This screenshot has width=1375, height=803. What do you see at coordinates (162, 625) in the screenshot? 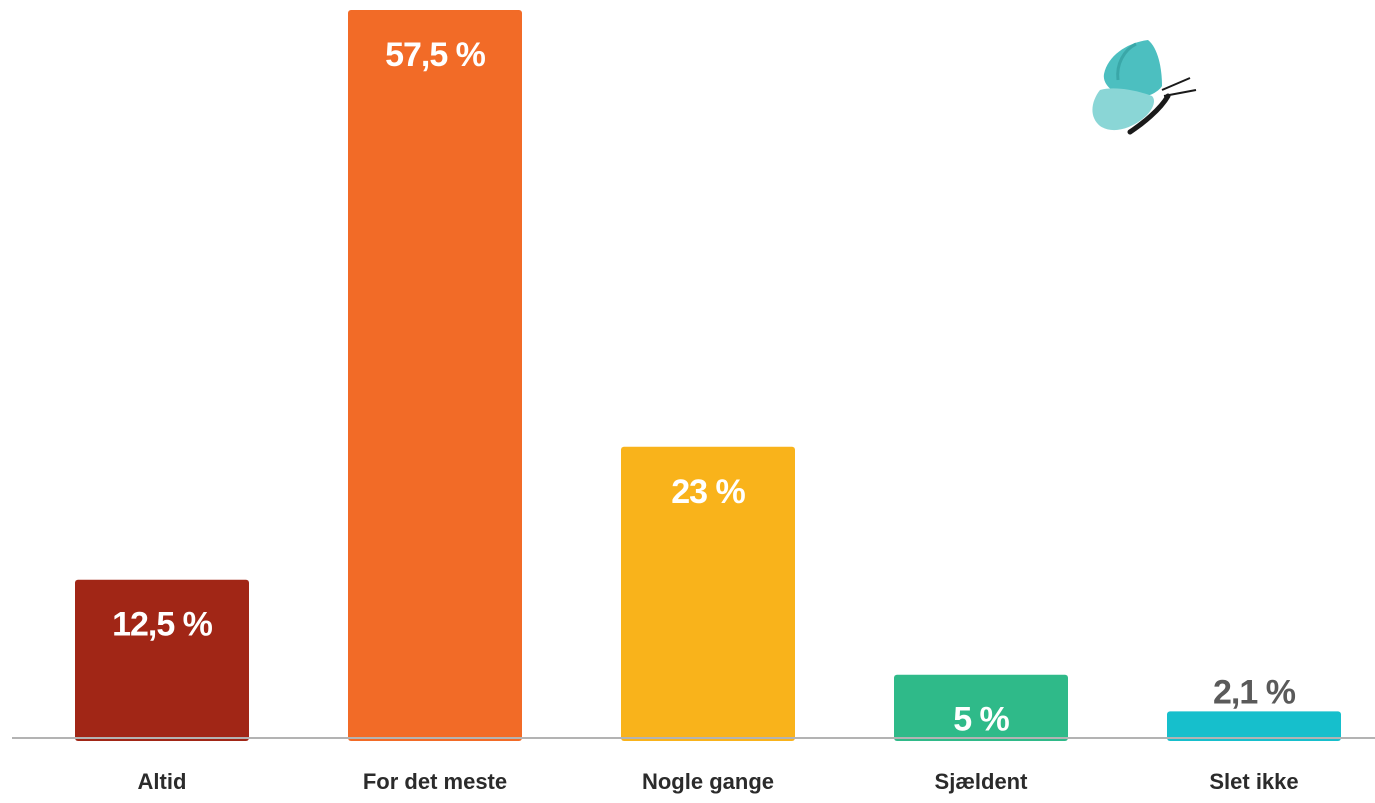
I see `bar-value-label-0: 12,5 %` at bounding box center [162, 625].